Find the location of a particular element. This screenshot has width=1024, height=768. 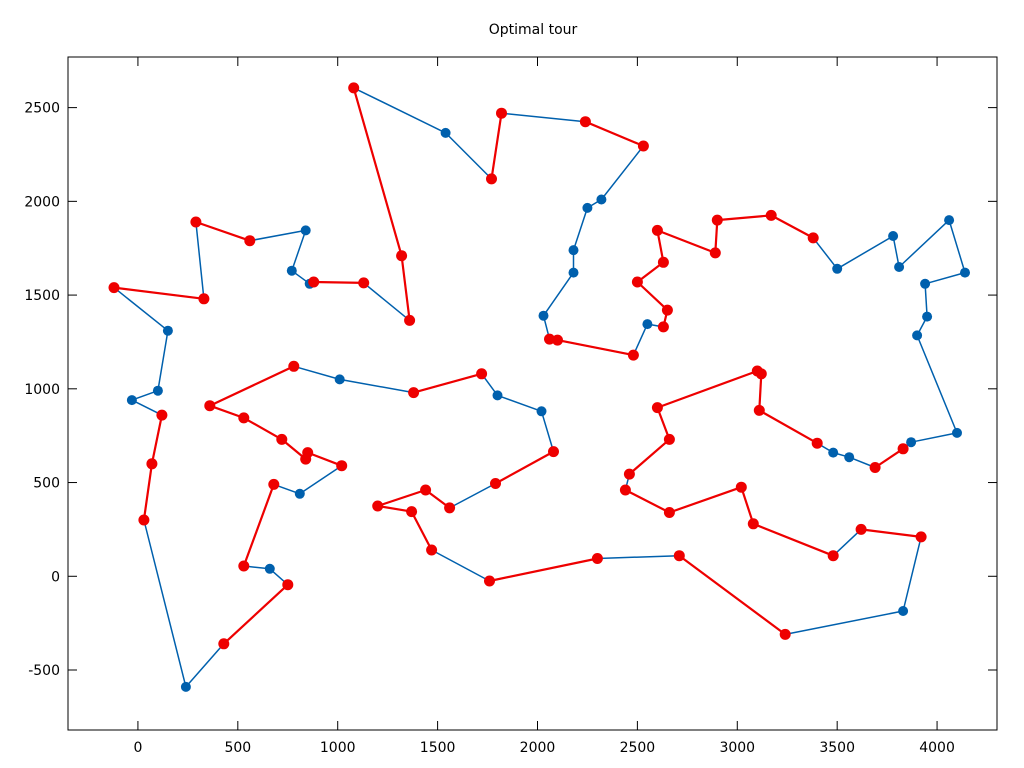

x-tick-label: 4000 is located at coordinates (937, 748).